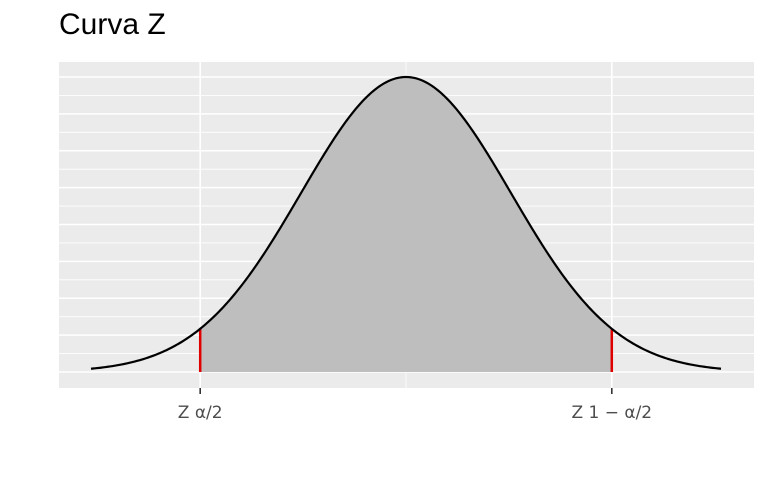 The width and height of the screenshot is (768, 480). I want to click on x-tick-label: Z 1 − α/2, so click(611, 413).